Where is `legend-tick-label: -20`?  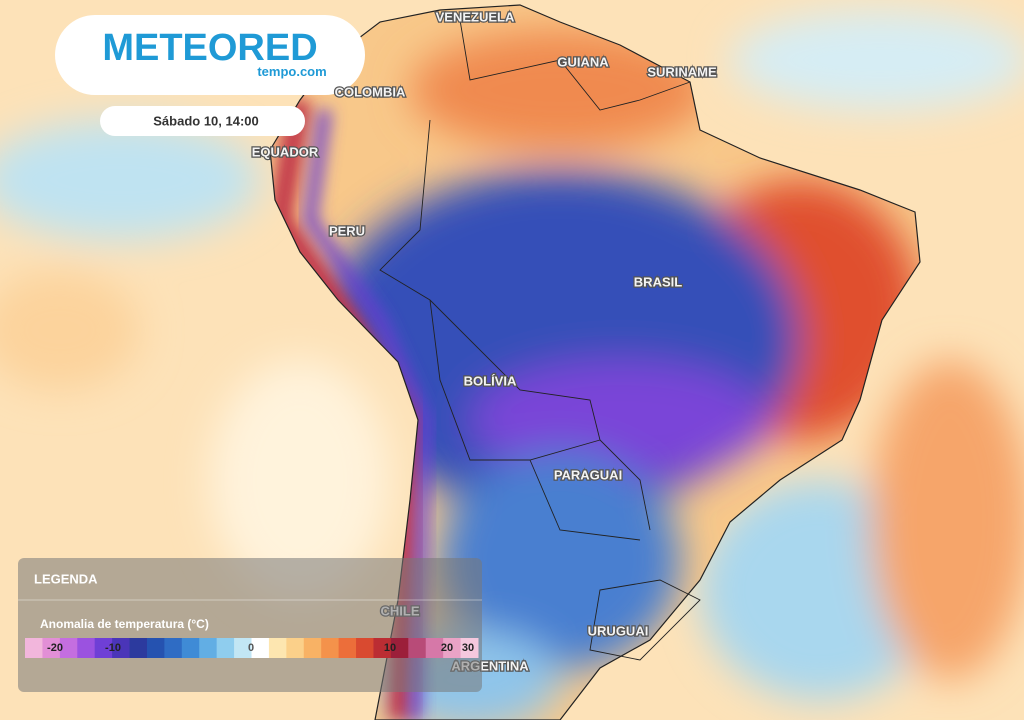
legend-tick-label: -20 is located at coordinates (55, 648).